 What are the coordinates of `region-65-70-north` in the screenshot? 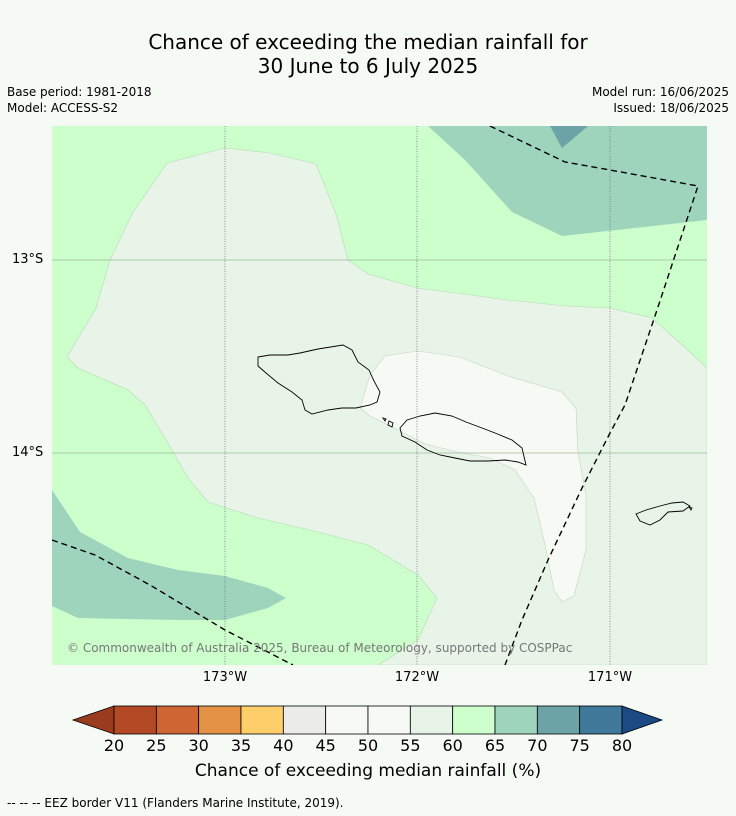 It's located at (567, 181).